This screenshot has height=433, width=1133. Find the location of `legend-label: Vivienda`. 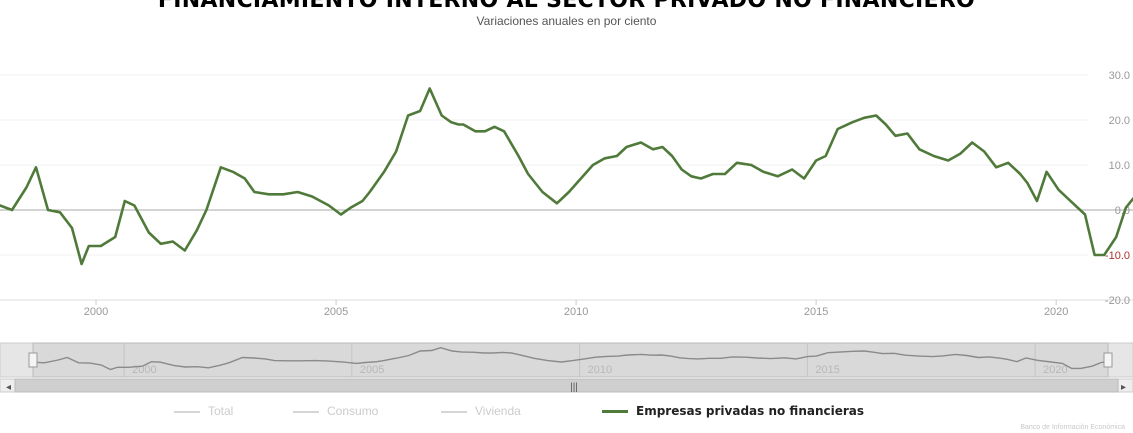

legend-label: Vivienda is located at coordinates (498, 411).